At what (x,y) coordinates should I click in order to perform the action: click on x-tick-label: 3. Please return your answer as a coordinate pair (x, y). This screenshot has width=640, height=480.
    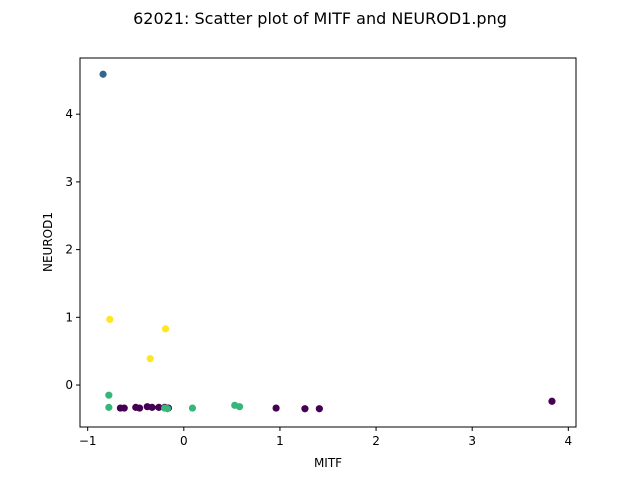
    Looking at the image, I should click on (472, 441).